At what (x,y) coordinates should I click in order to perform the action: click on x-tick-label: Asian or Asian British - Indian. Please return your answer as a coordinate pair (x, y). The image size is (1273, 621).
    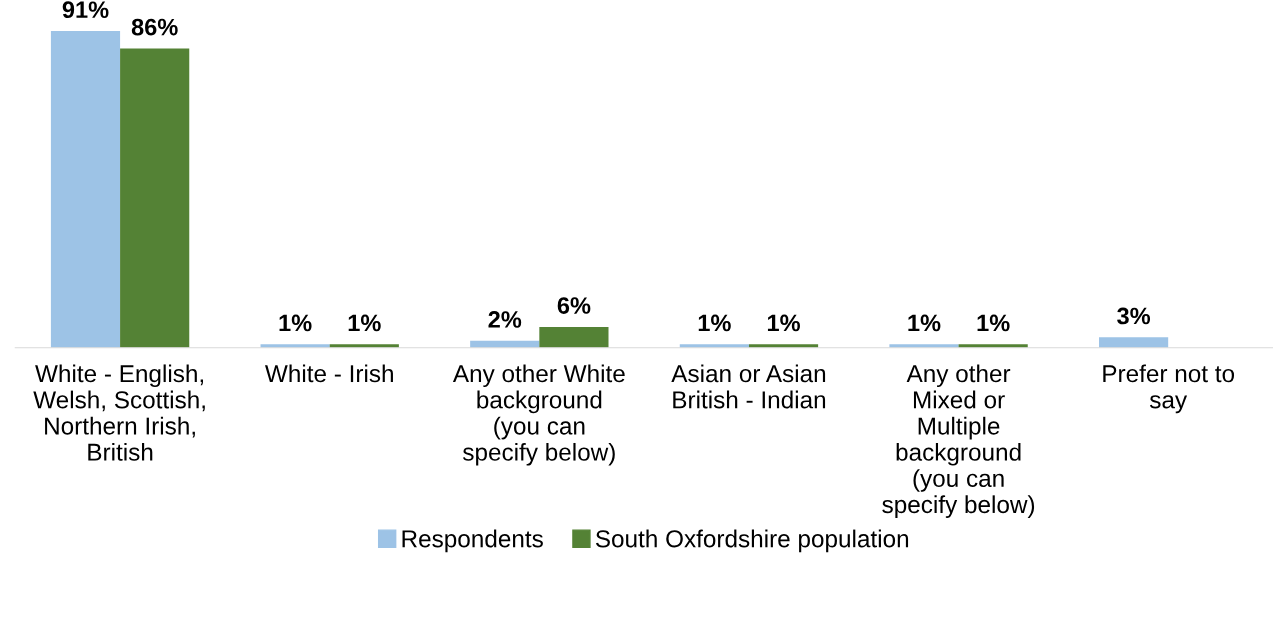
    Looking at the image, I should click on (748, 386).